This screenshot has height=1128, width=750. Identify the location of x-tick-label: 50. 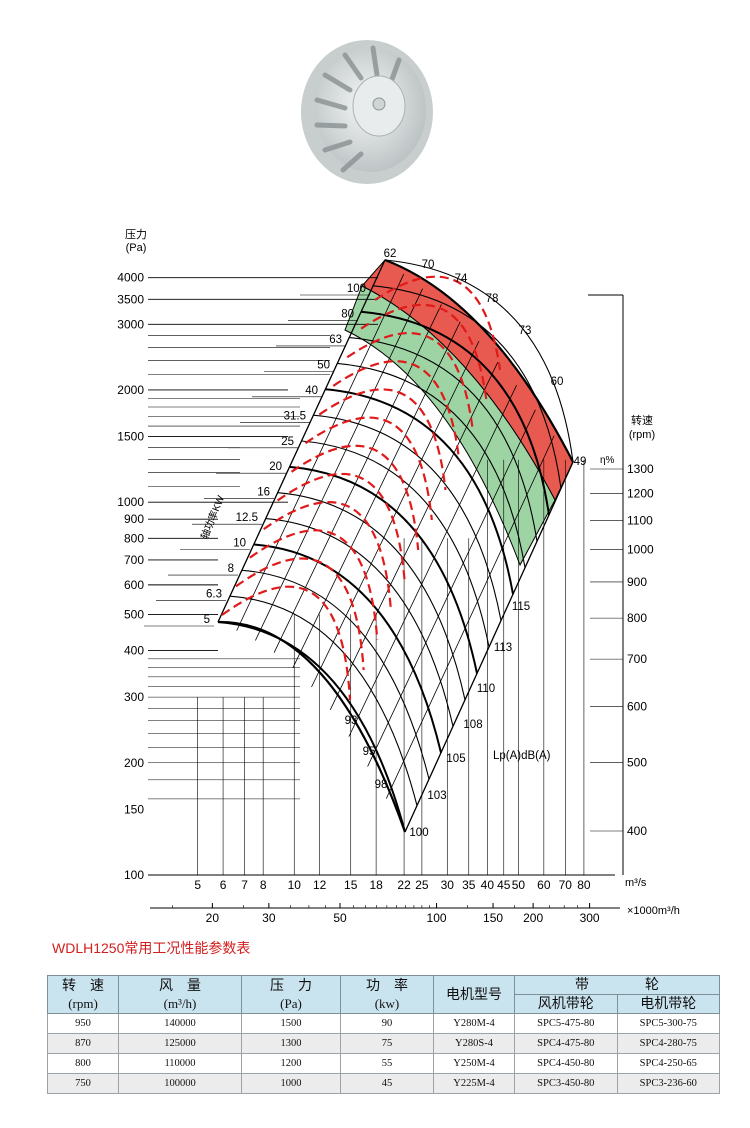
(519, 885).